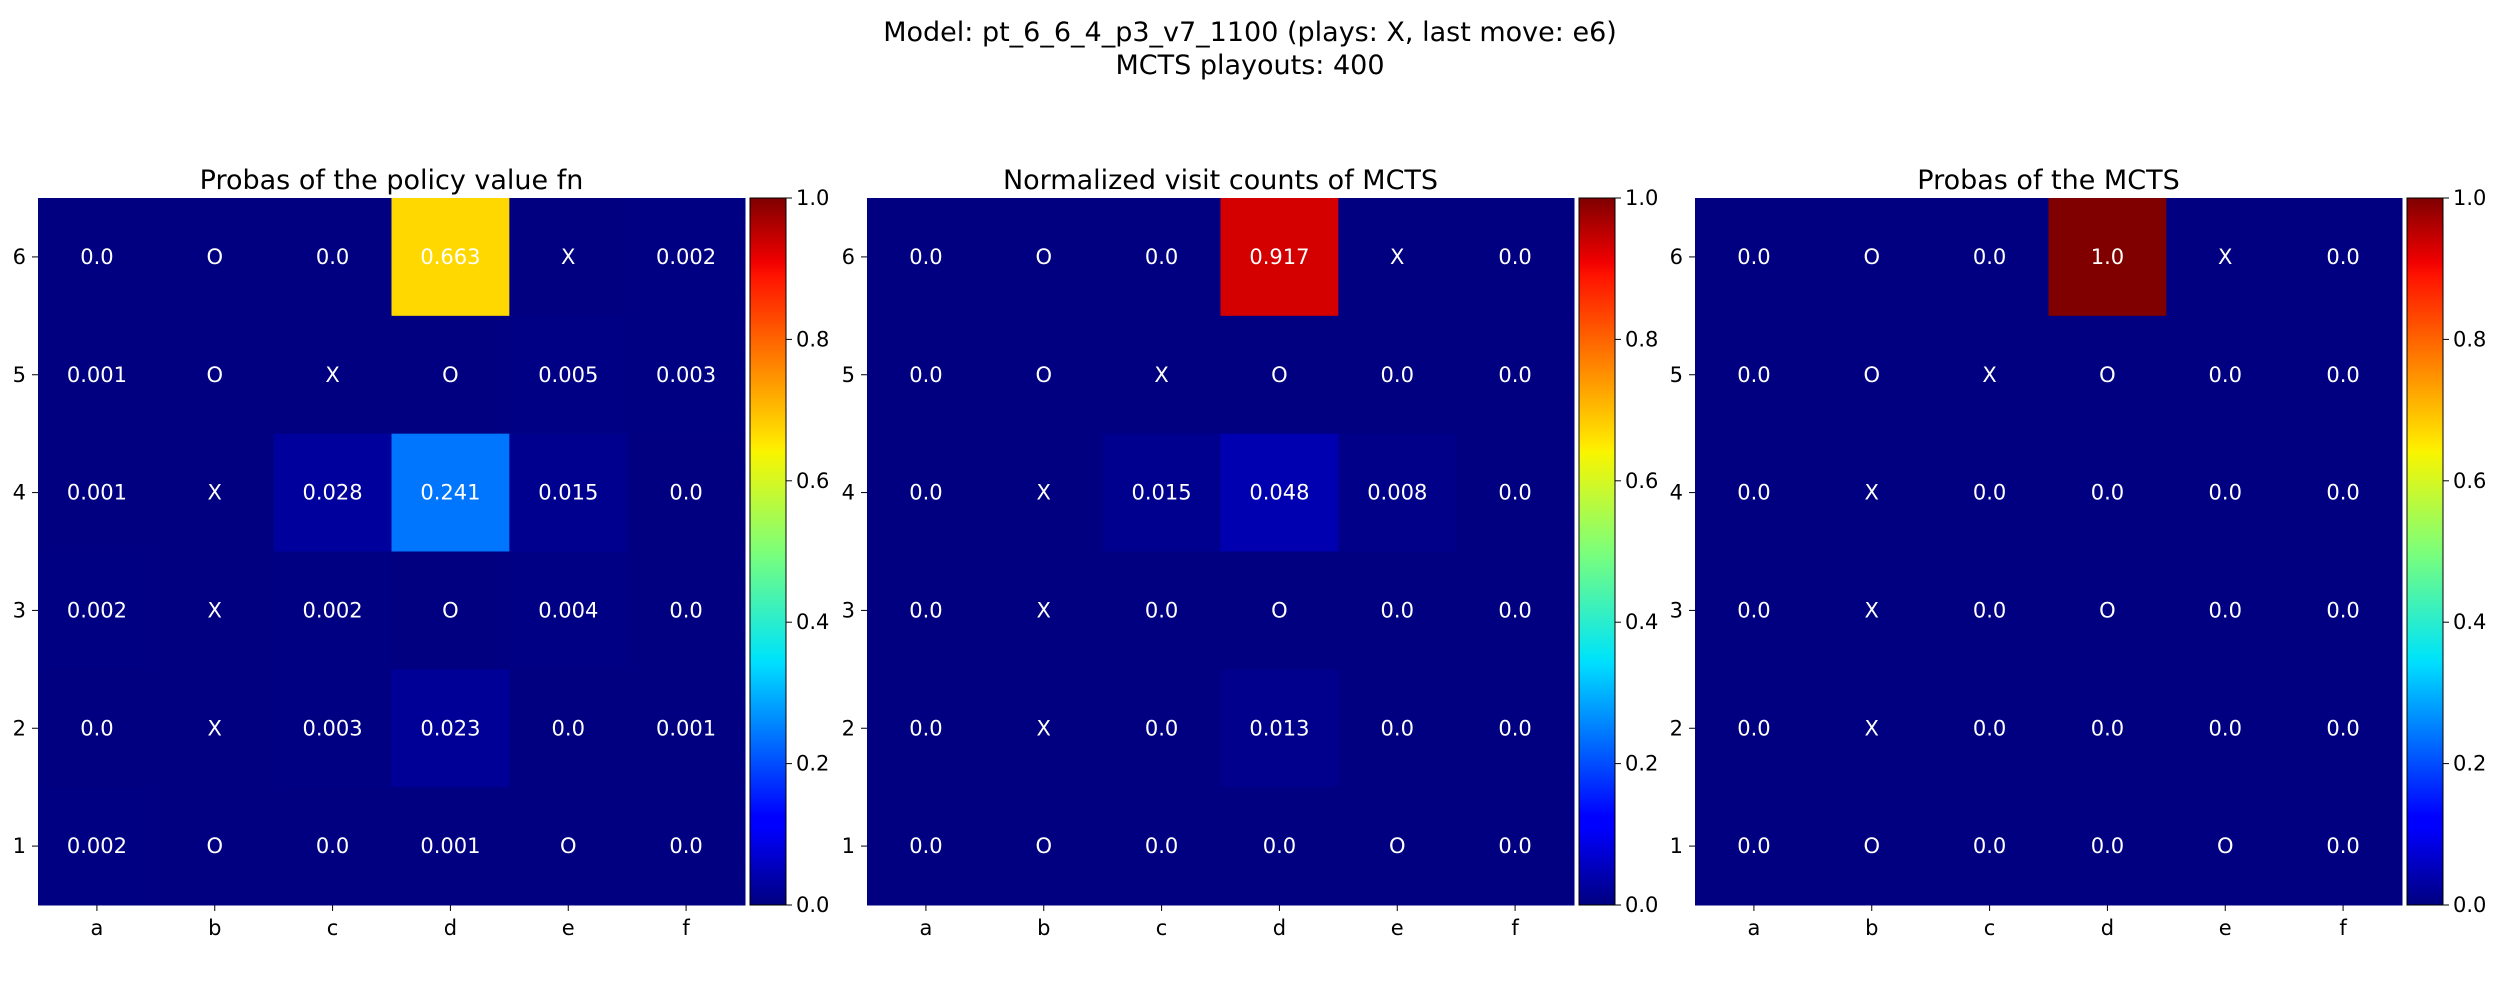 This screenshot has width=2500, height=1000. What do you see at coordinates (2225, 928) in the screenshot?
I see `x-tick-label: e` at bounding box center [2225, 928].